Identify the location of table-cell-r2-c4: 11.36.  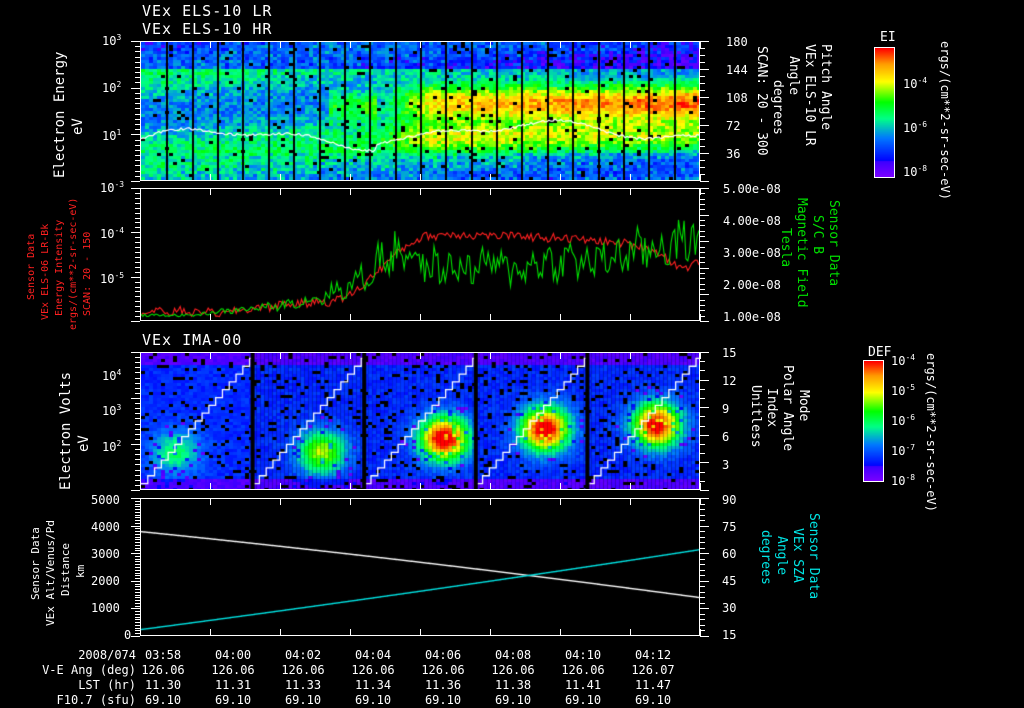
(443, 685).